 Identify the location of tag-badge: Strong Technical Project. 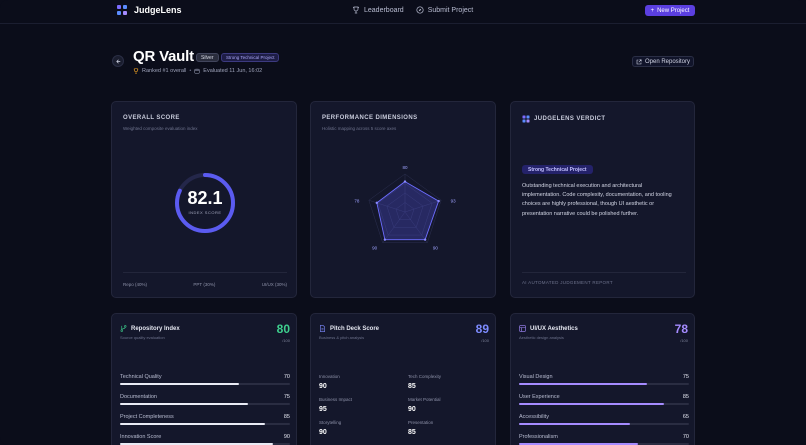
(250, 57).